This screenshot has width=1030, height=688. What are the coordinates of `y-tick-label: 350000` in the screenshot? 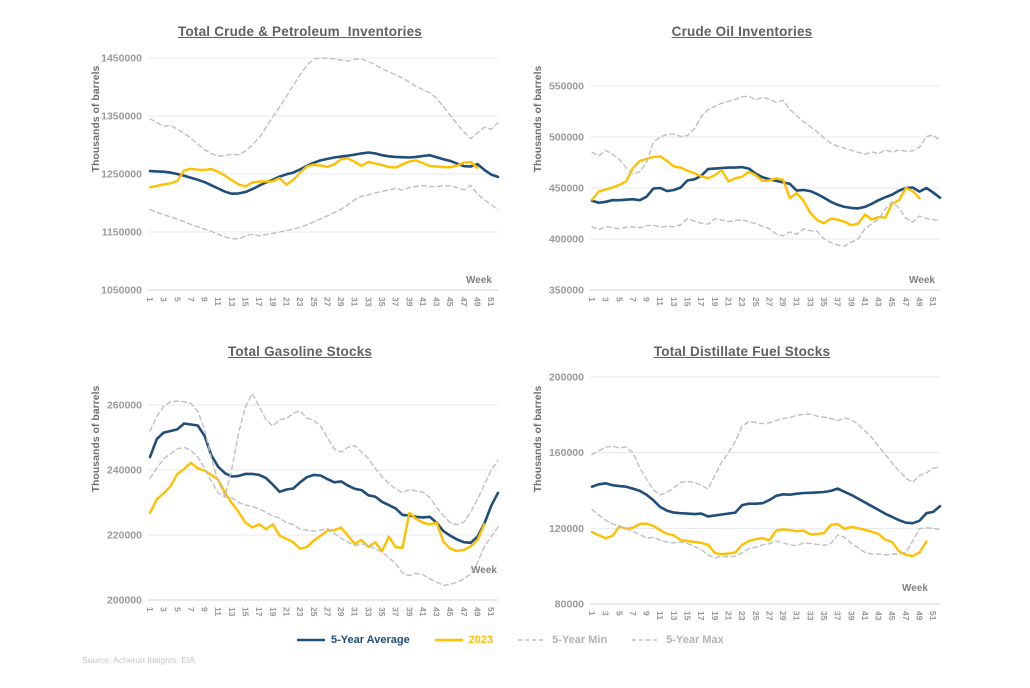 It's located at (566, 291).